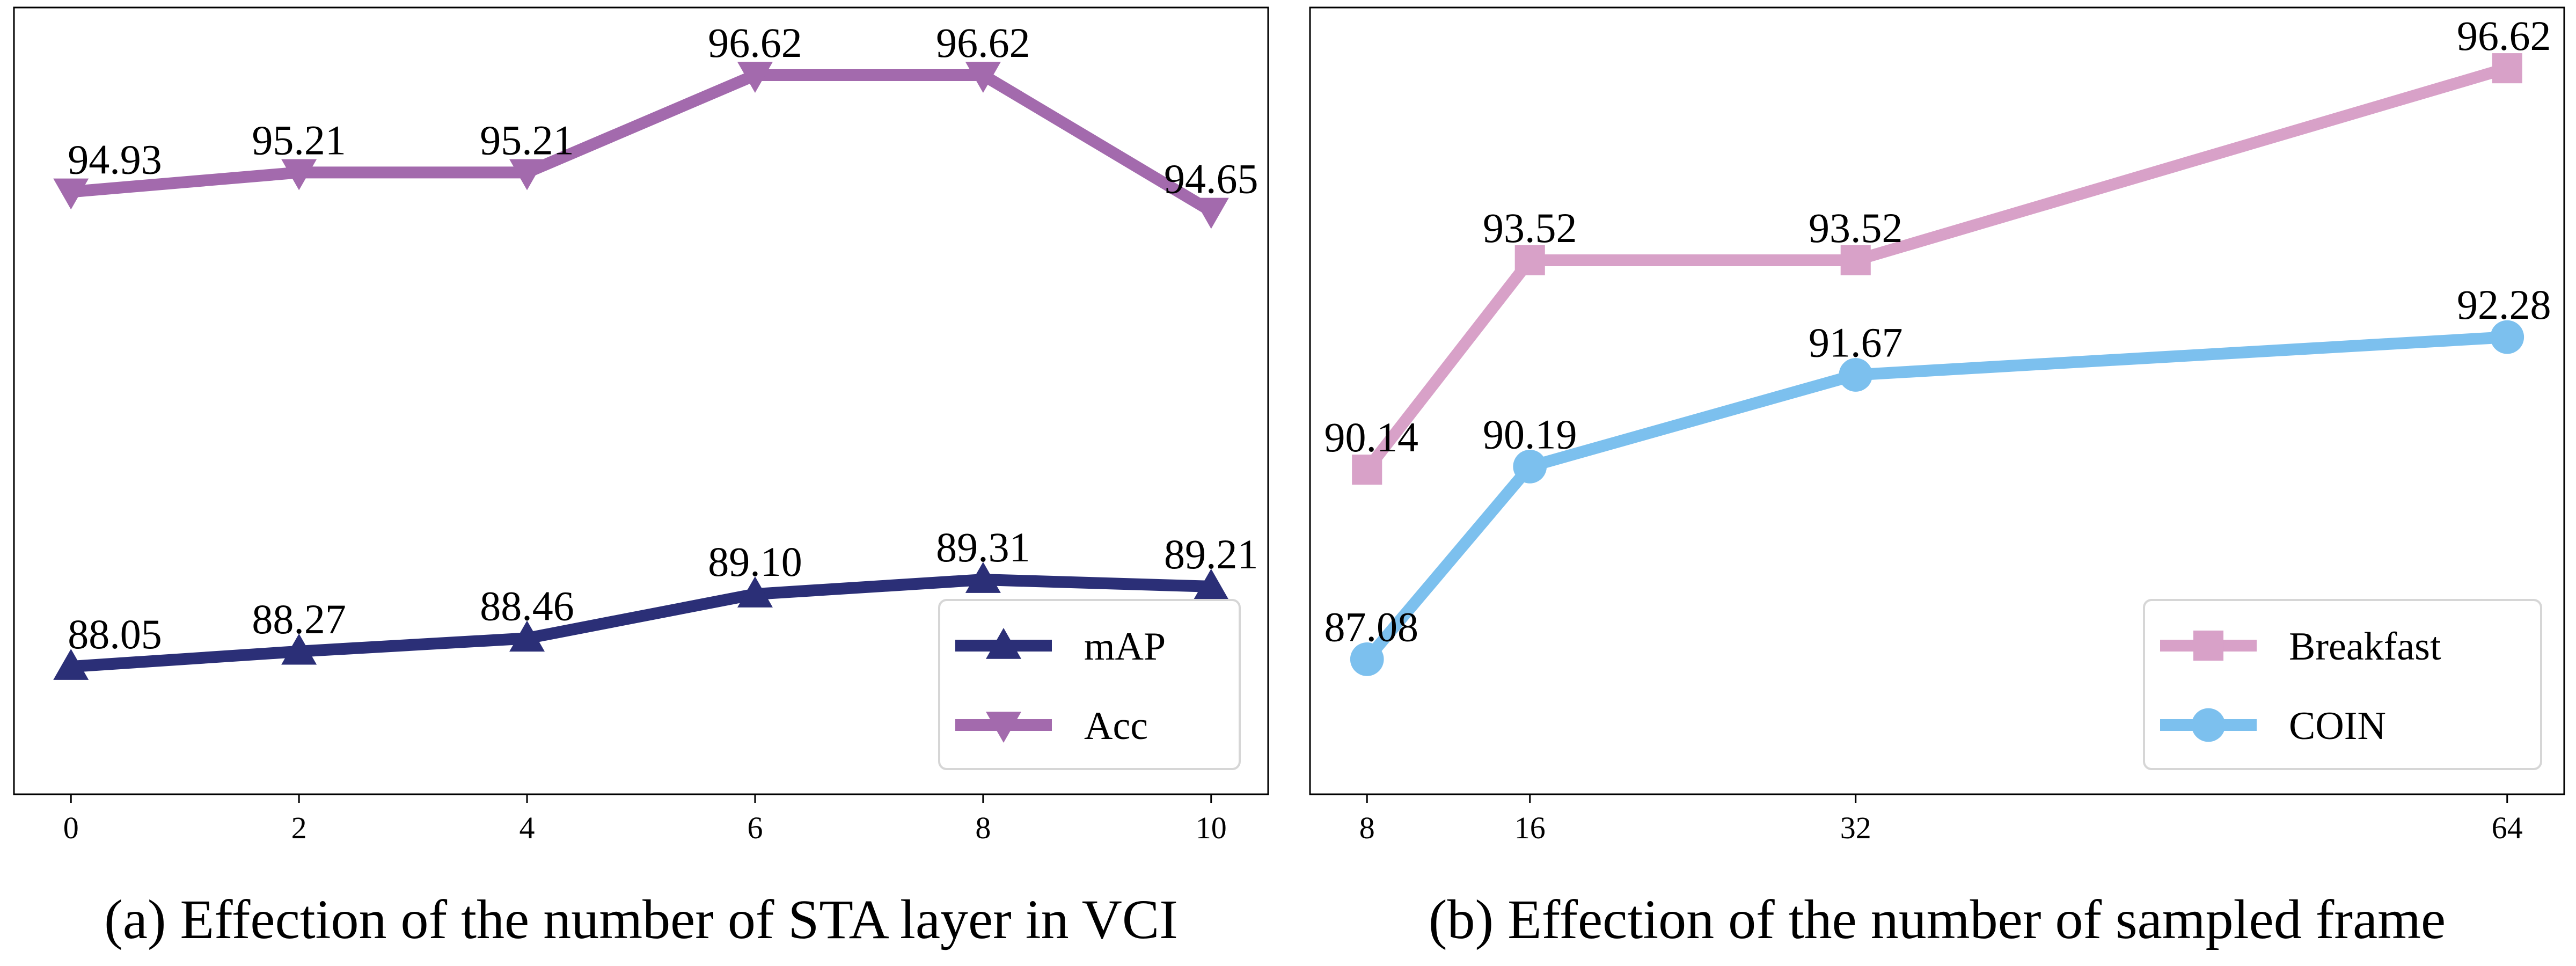 The height and width of the screenshot is (966, 2576). What do you see at coordinates (2342, 684) in the screenshot?
I see `legend: Breakfast COIN` at bounding box center [2342, 684].